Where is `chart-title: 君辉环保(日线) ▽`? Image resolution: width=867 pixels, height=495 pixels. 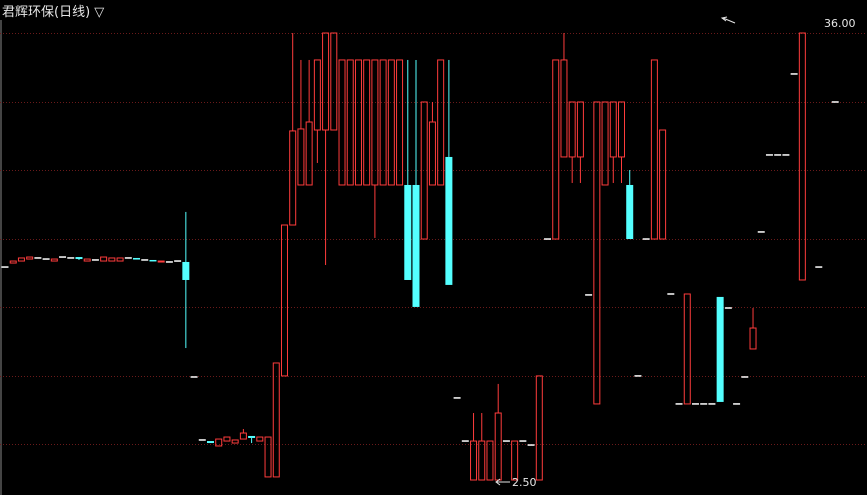
chart-title: 君辉环保(日线) ▽ is located at coordinates (53, 10).